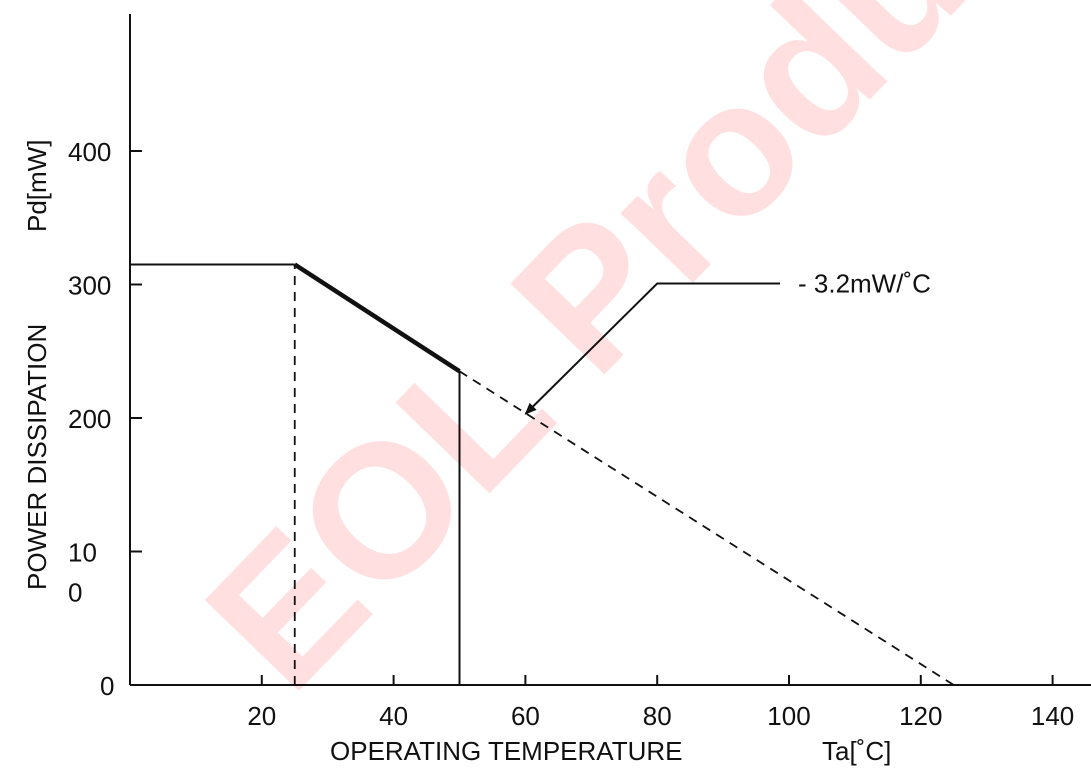 This screenshot has height=772, width=1091. I want to click on x-tick-label: 100, so click(788, 716).